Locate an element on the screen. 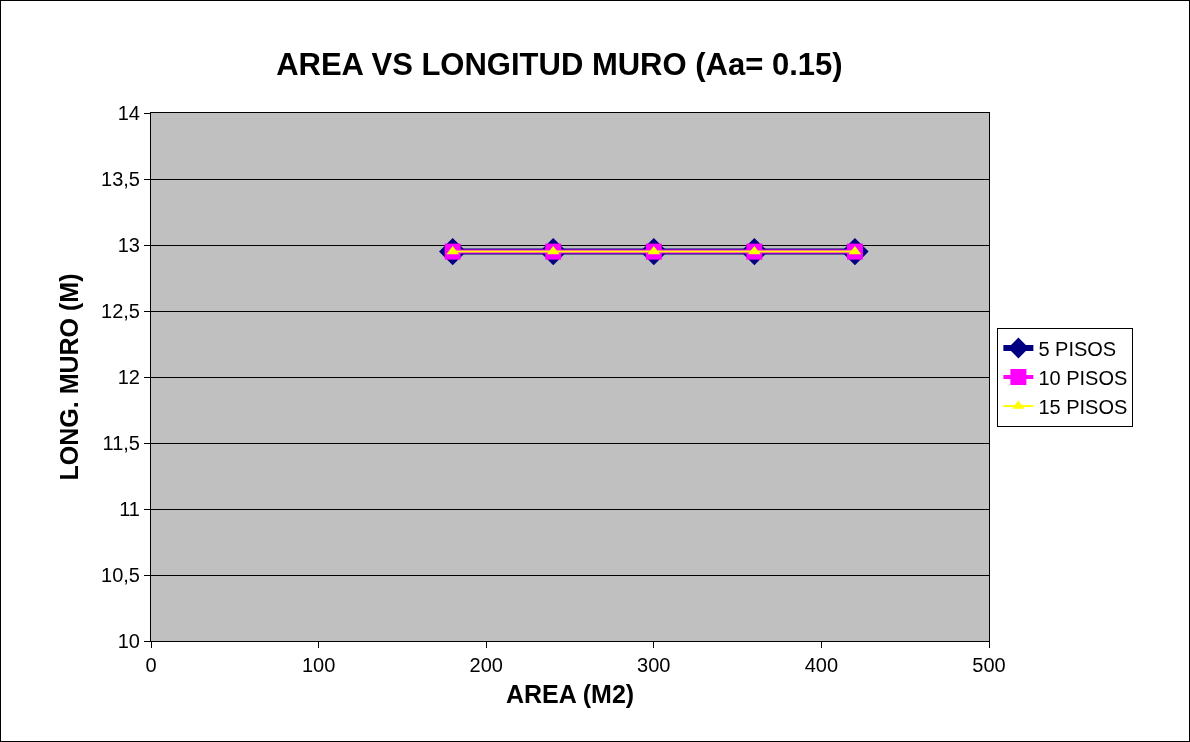  legend-label: 10 PISOS is located at coordinates (1083, 377).